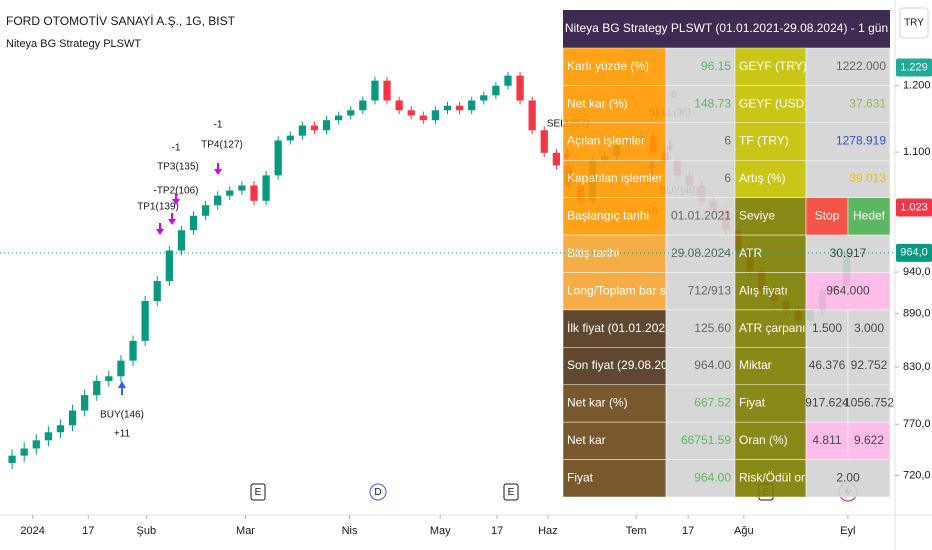  Describe the element at coordinates (608, 216) in the screenshot. I see `row-label: Başlangıç tarihi` at that location.